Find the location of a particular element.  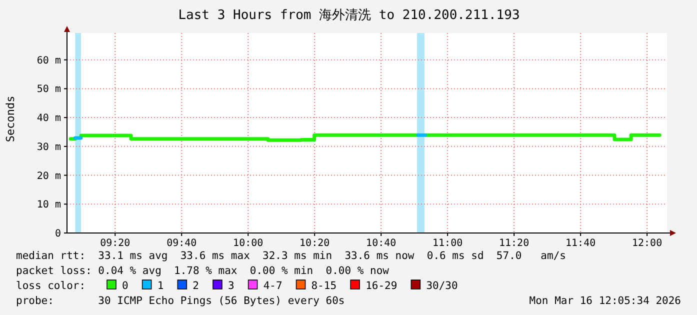

legend-label: 2 is located at coordinates (195, 286).